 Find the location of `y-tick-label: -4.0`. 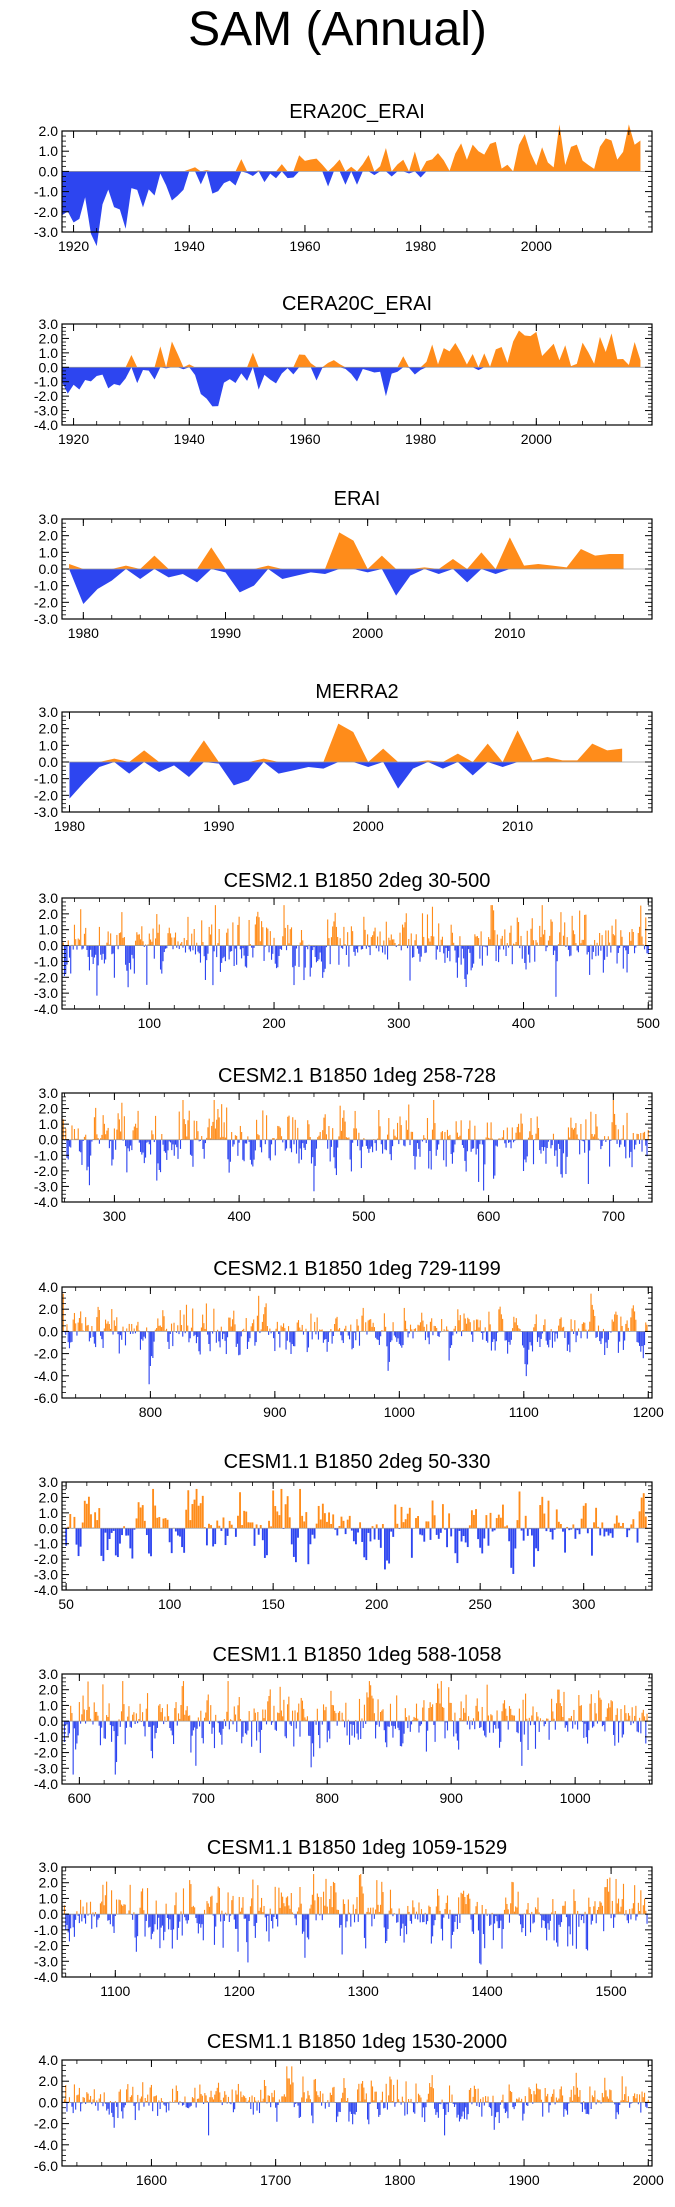

y-tick-label: -4.0 is located at coordinates (46, 1202).